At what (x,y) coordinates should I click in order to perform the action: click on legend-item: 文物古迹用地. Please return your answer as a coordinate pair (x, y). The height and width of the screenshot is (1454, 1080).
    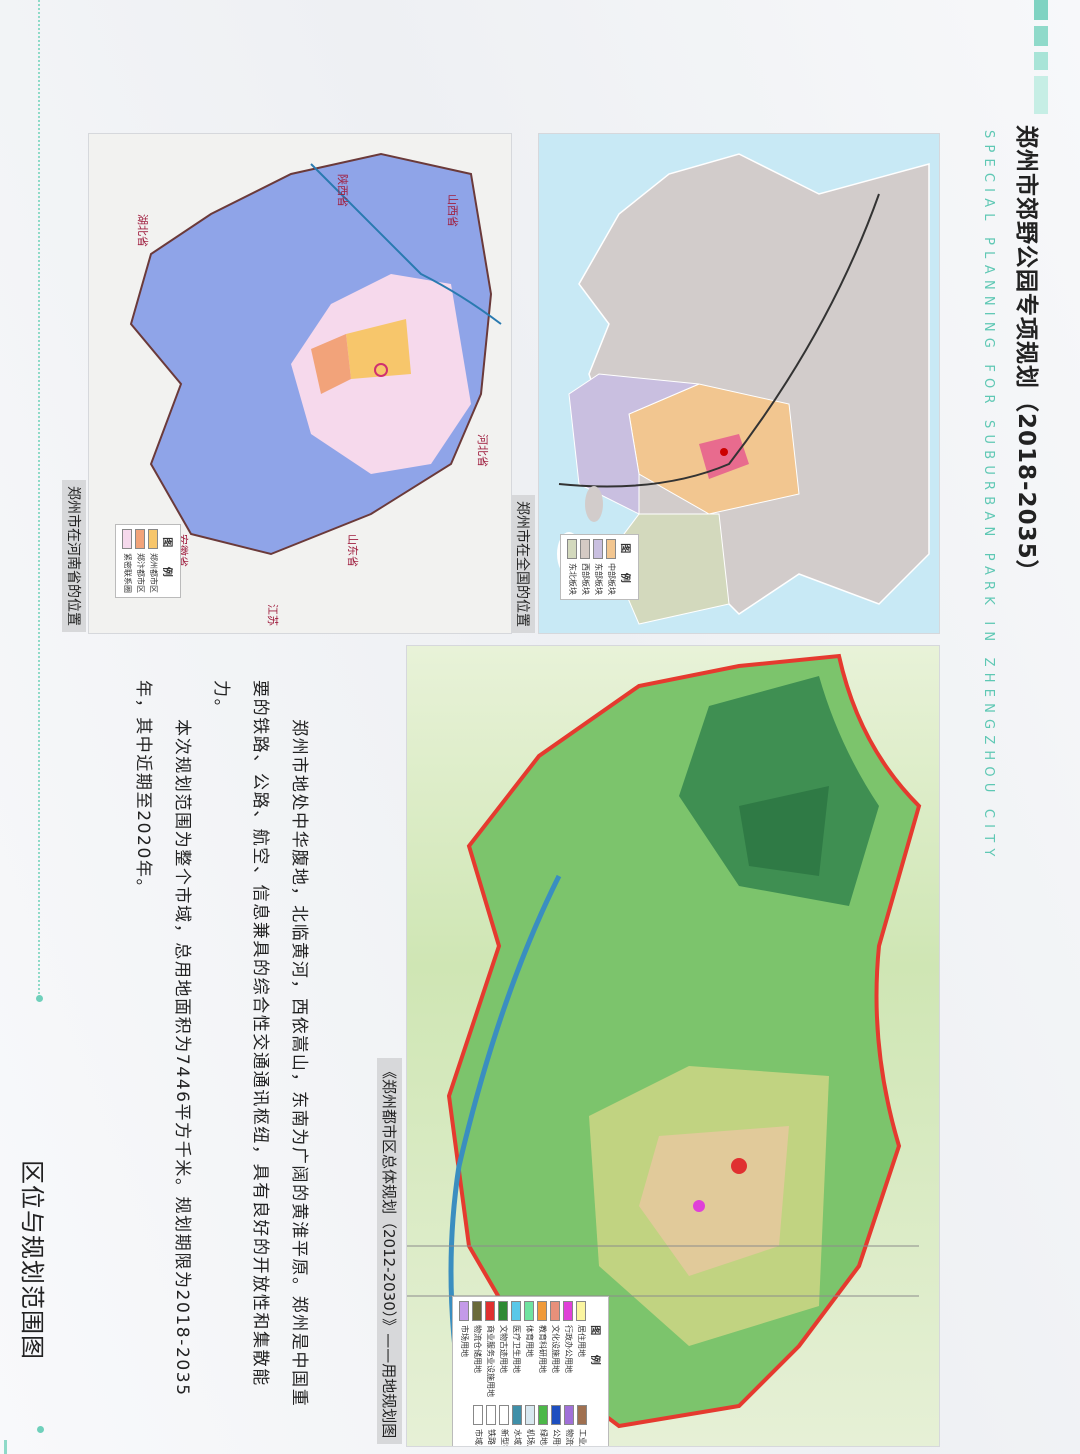
    Looking at the image, I should click on (503, 1349).